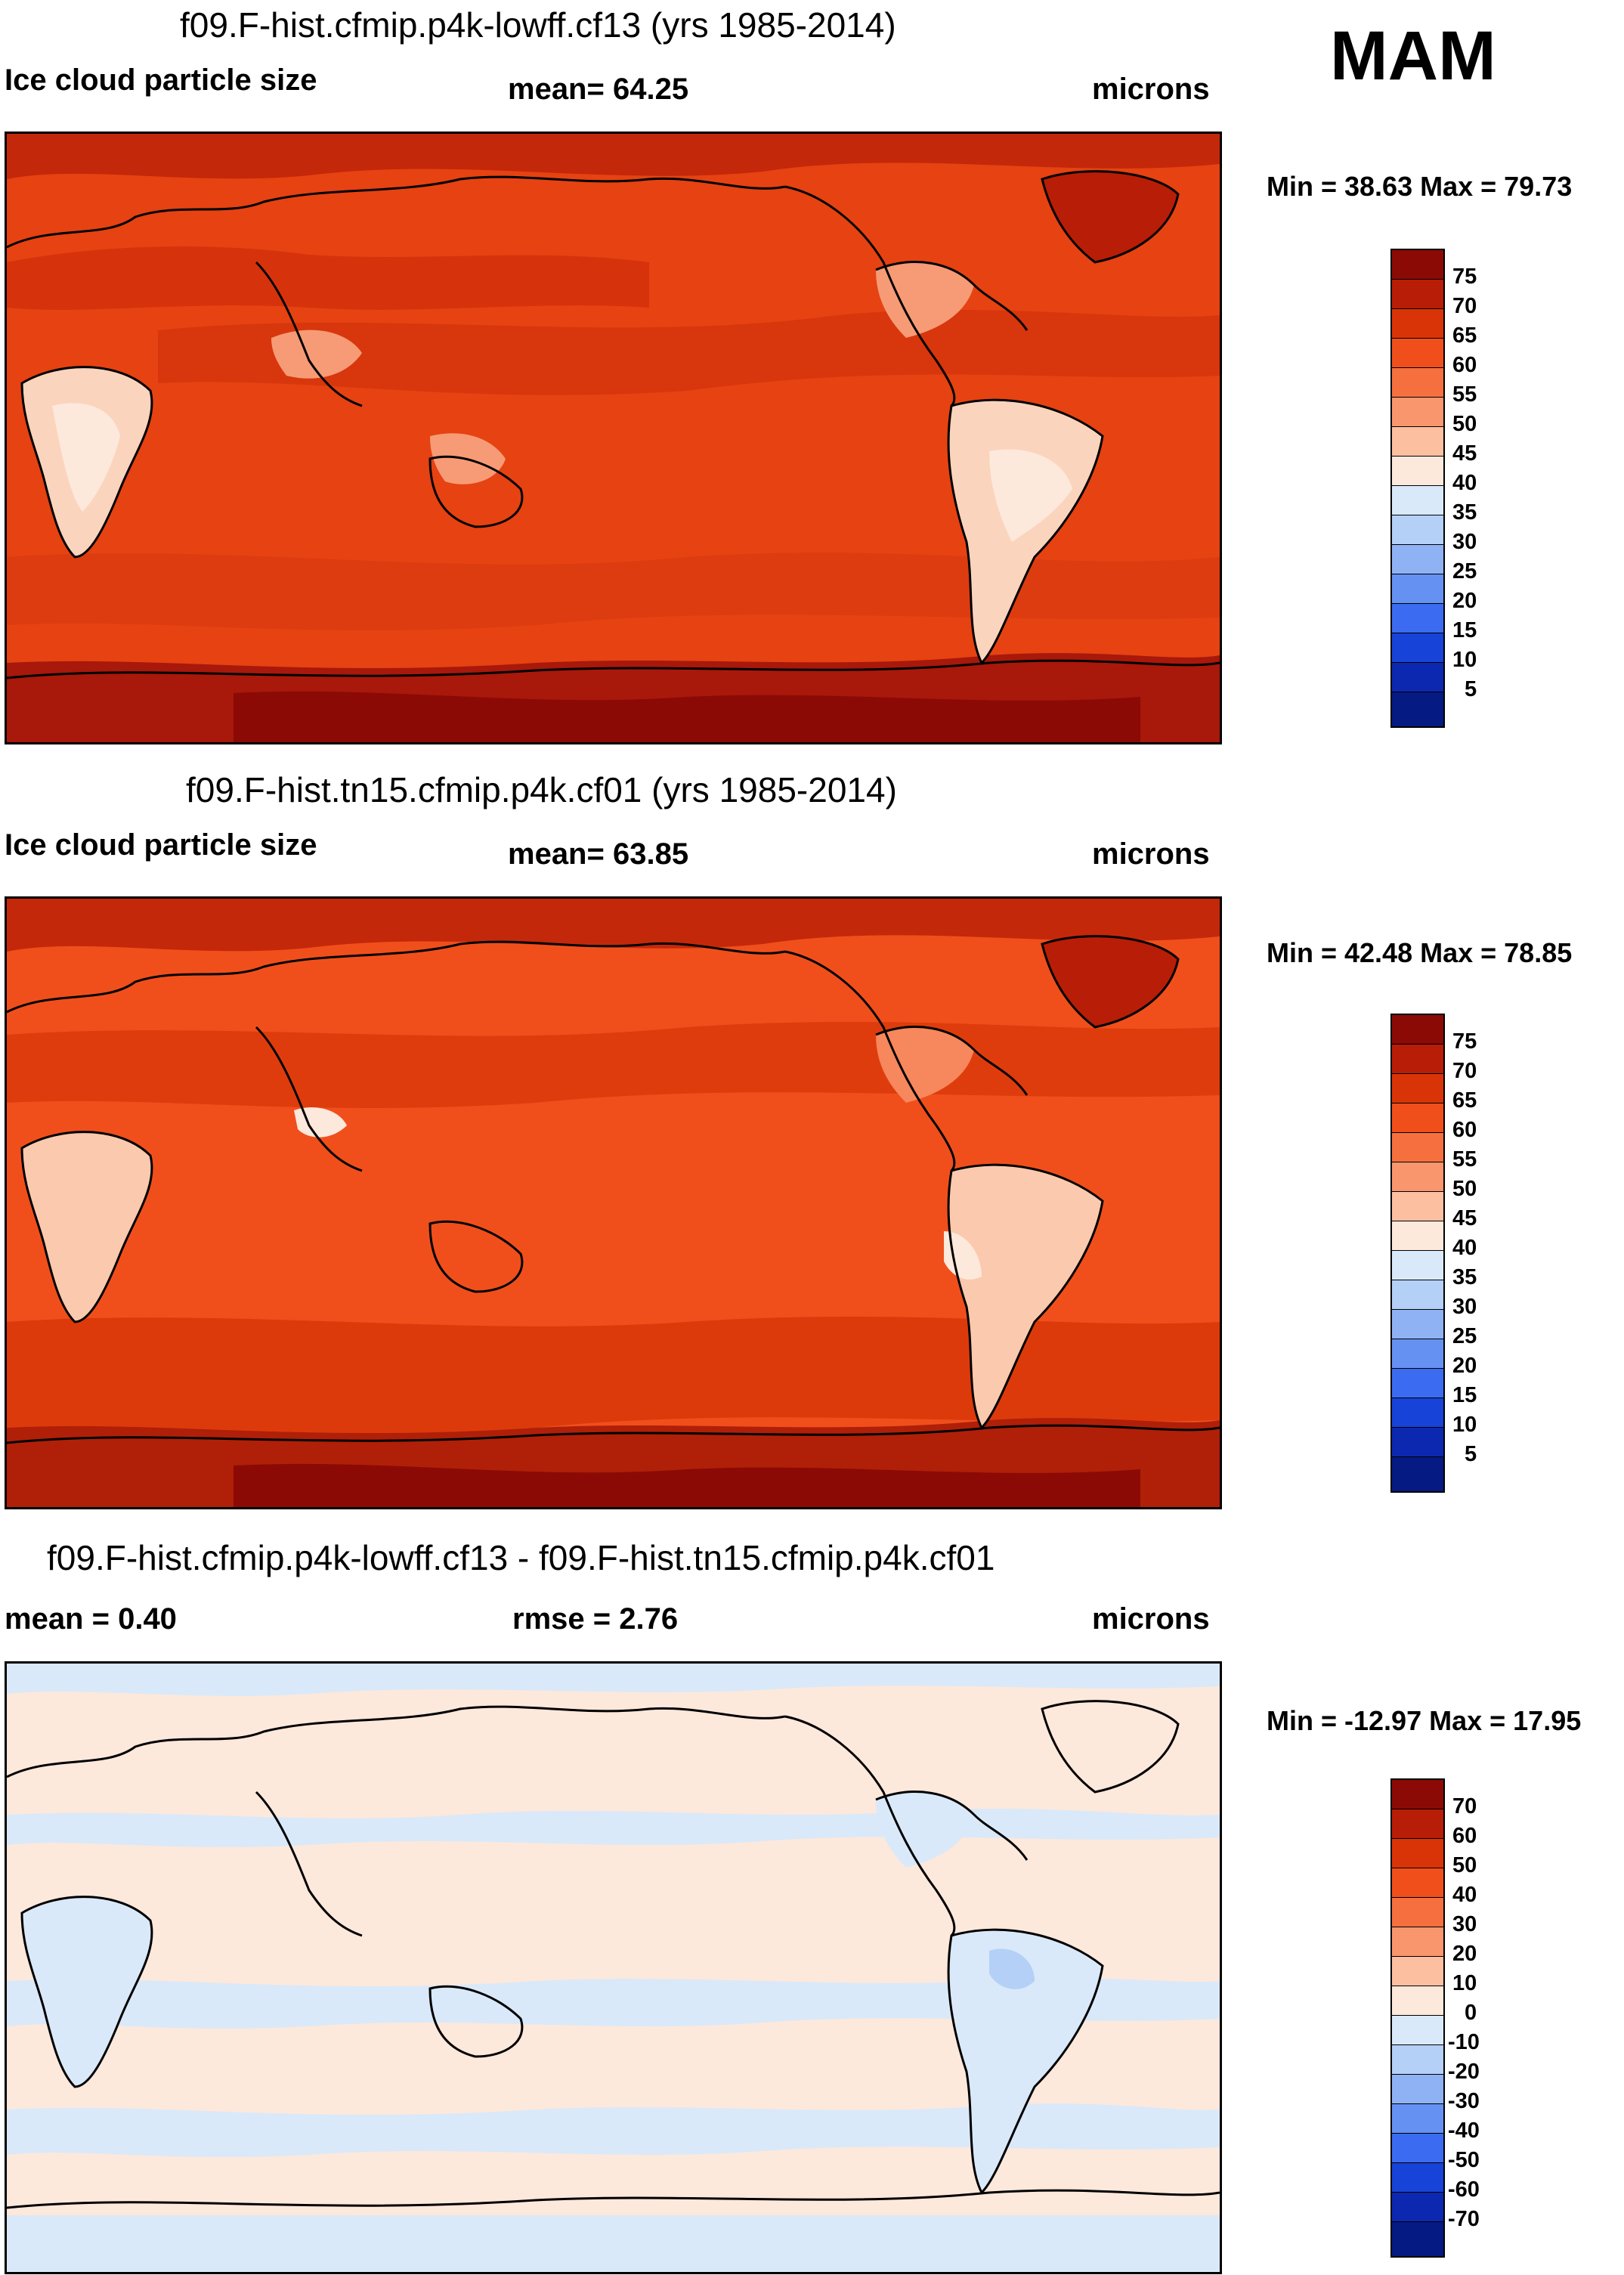 The image size is (1624, 2275). What do you see at coordinates (1464, 1159) in the screenshot?
I see `panel-2-colorbar-tick: 55` at bounding box center [1464, 1159].